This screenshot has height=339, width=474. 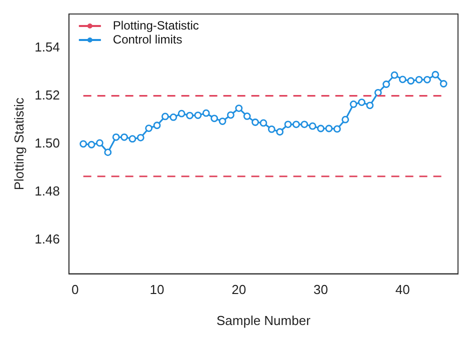 I want to click on x-tick-label: 0, so click(x=75, y=290).